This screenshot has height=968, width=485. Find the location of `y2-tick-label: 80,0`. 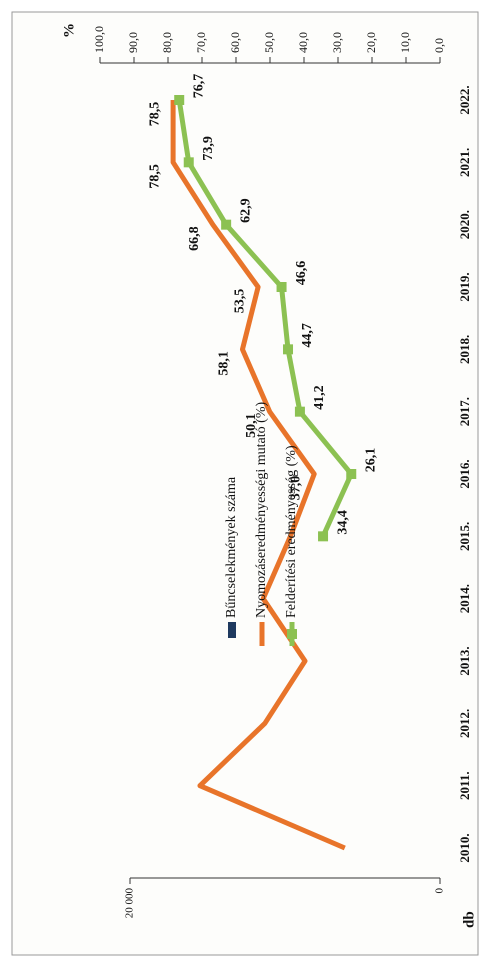

y2-tick-label: 80,0 is located at coordinates (167, 42).